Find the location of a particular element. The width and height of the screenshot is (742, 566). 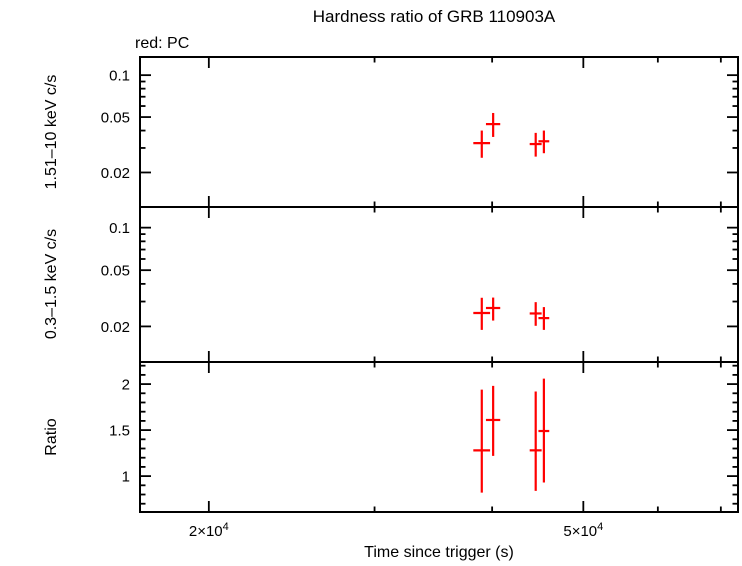

chart-title: Hardness ratio of GRB 110903A is located at coordinates (434, 16).